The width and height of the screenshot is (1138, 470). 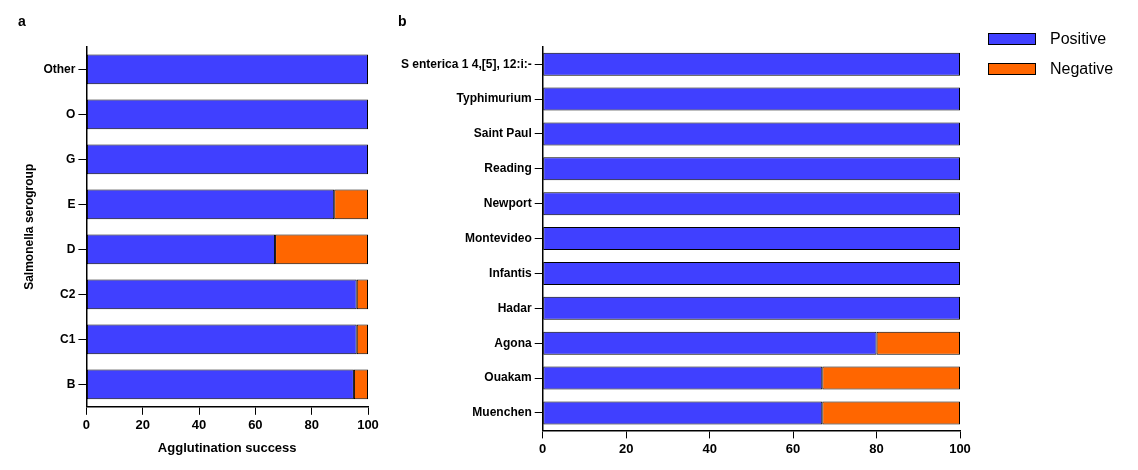 I want to click on y-tick-label: Muenchen, so click(x=502, y=412).